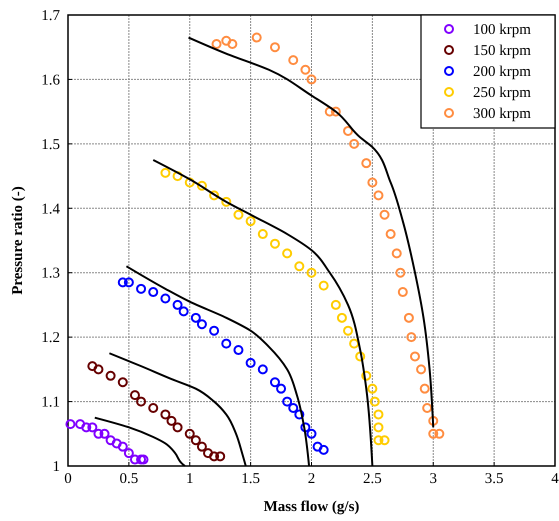 This screenshot has width=559, height=521. Describe the element at coordinates (50, 16) in the screenshot. I see `y-tick-label: 1.7` at that location.